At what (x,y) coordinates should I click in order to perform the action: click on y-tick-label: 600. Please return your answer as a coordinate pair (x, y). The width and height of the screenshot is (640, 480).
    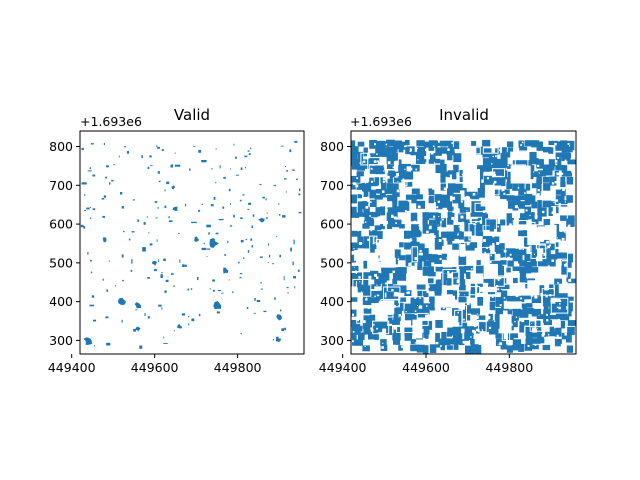
    Looking at the image, I should click on (332, 224).